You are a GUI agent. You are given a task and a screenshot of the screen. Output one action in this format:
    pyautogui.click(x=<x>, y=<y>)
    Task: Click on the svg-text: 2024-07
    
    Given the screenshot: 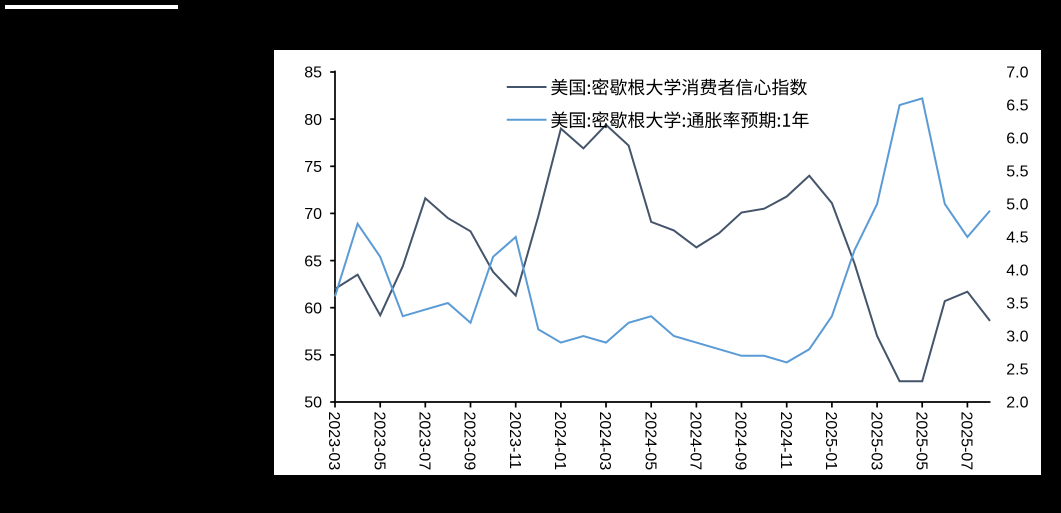 What is the action you would take?
    pyautogui.click(x=695, y=441)
    